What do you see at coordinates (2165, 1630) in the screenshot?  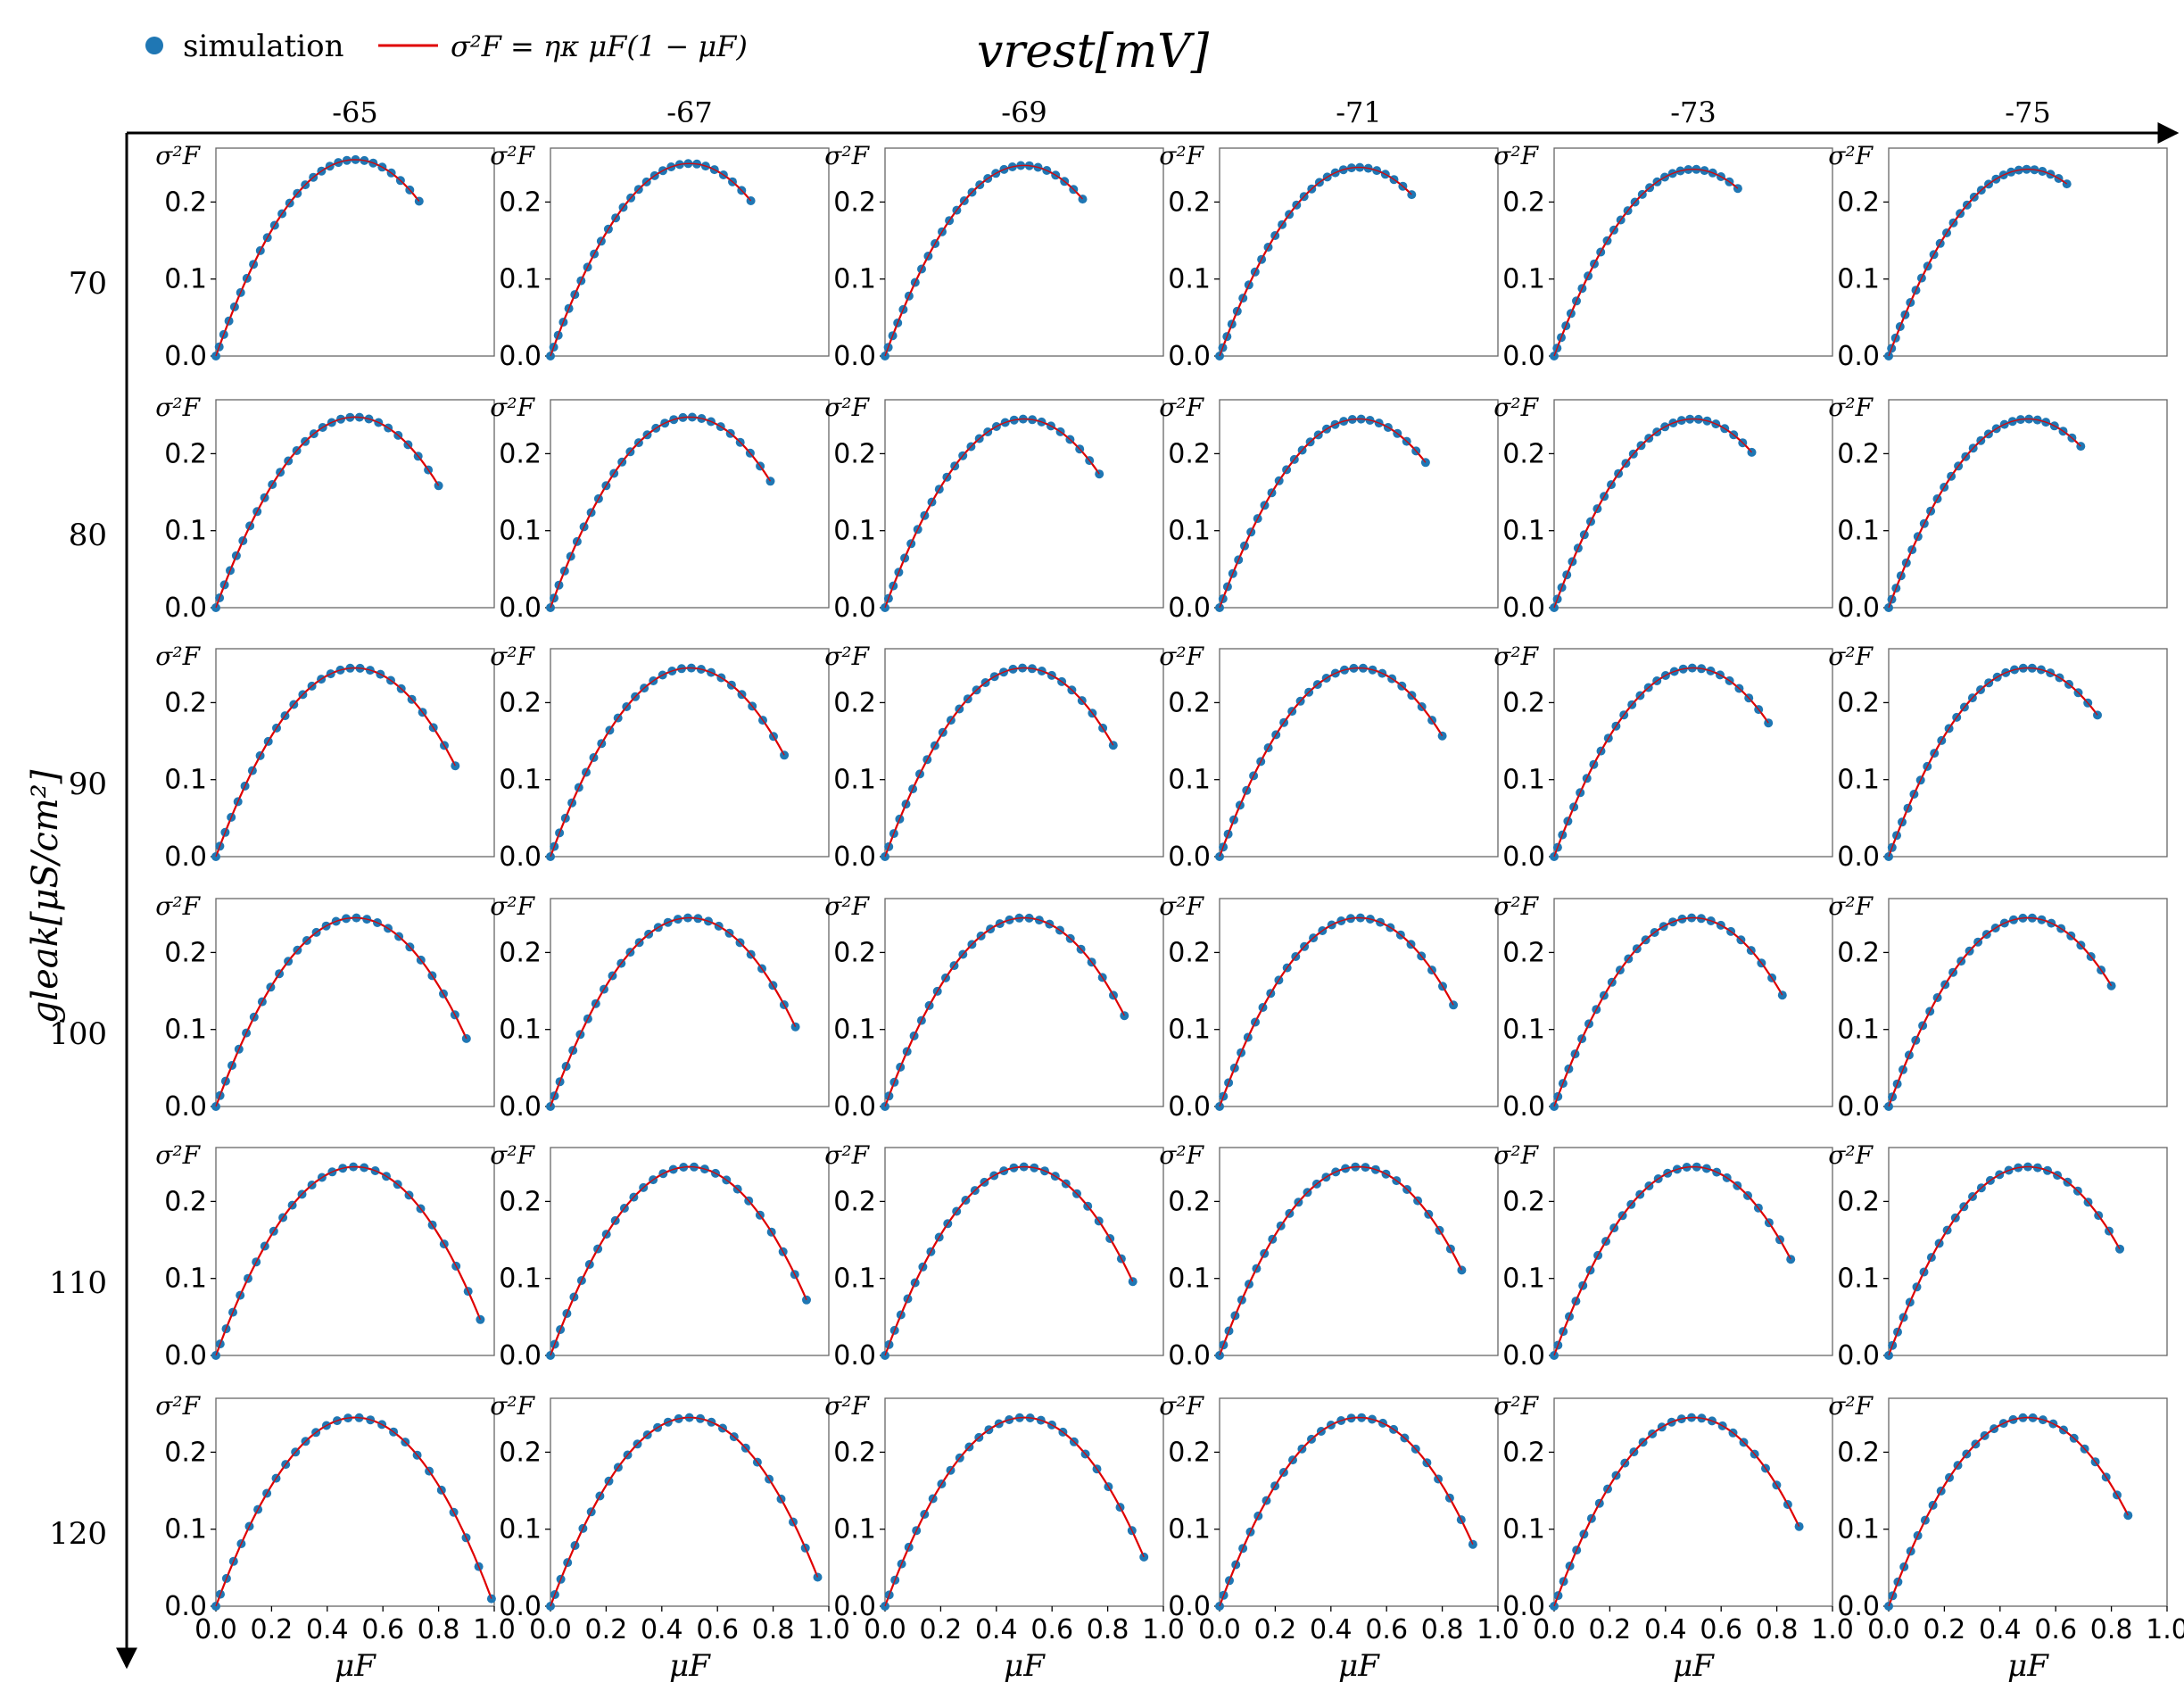 I see `x-tick-label: 1.0` at bounding box center [2165, 1630].